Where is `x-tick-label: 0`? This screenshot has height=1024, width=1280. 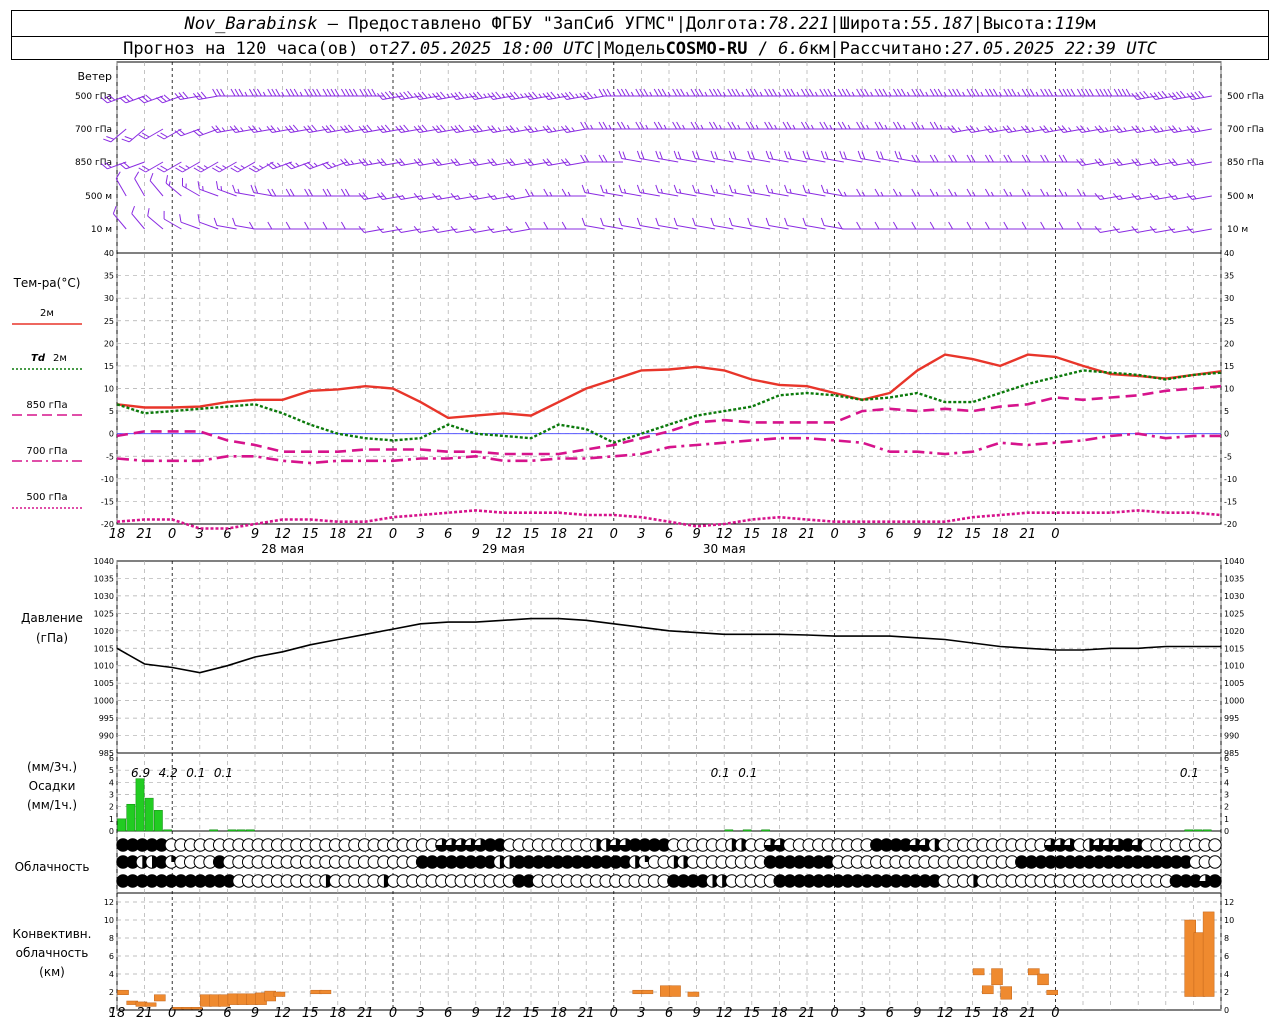
x-tick-label: 0 is located at coordinates (393, 534).